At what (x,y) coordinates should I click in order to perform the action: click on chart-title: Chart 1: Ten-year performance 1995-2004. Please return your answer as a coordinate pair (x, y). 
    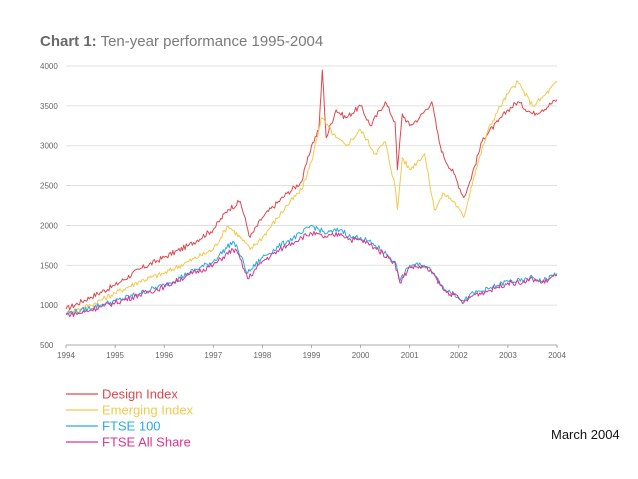
    Looking at the image, I should click on (181, 41).